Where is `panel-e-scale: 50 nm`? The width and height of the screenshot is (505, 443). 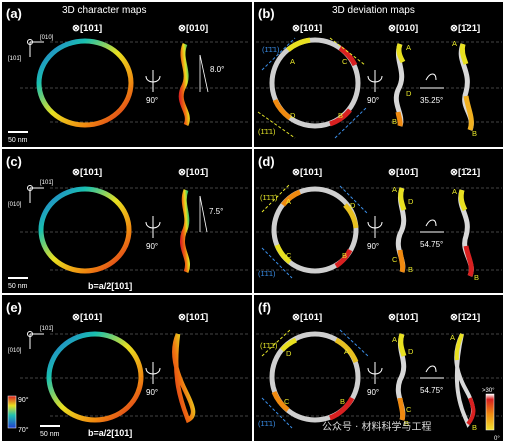 panel-e-scale: 50 nm is located at coordinates (50, 434).